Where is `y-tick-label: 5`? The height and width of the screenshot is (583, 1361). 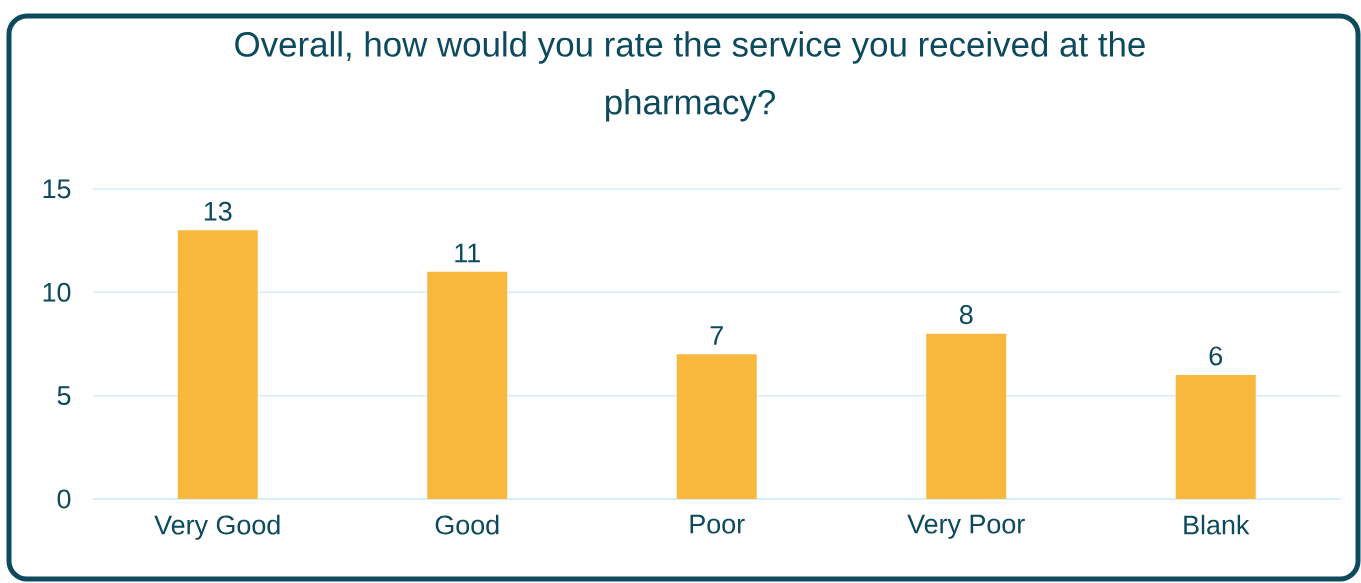 y-tick-label: 5 is located at coordinates (64, 396).